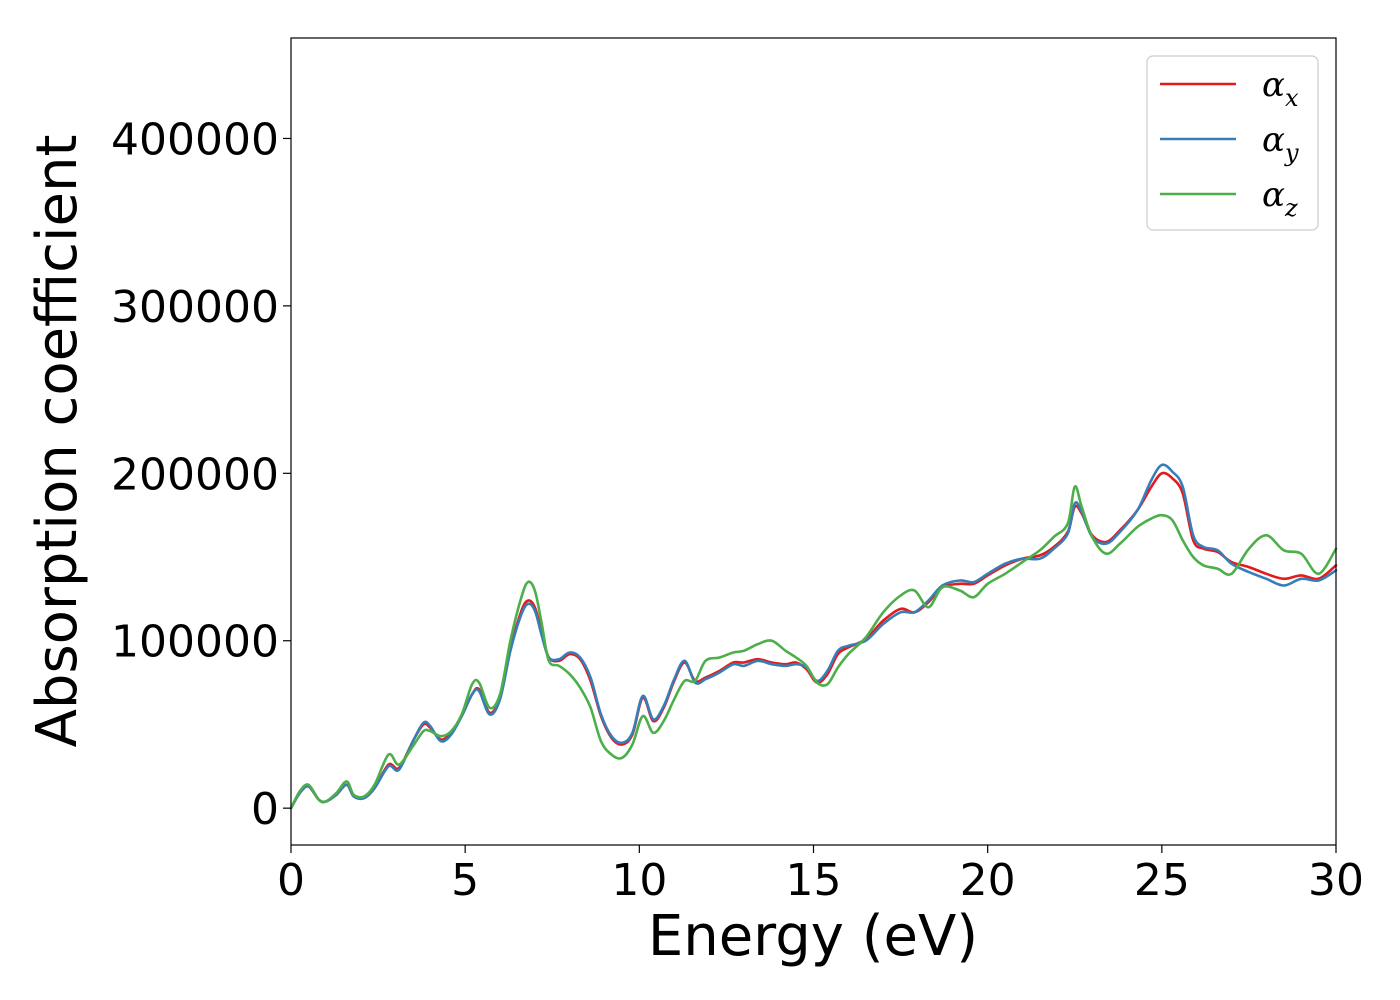  I want to click on x-tick-label: 10, so click(639, 880).